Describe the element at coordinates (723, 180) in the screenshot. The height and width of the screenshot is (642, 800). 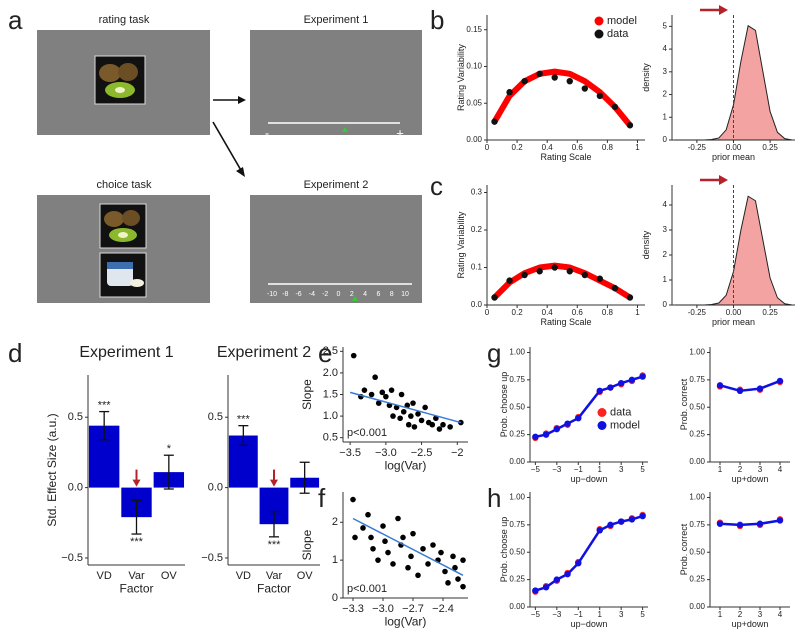
I see `shift-arrow-head` at that location.